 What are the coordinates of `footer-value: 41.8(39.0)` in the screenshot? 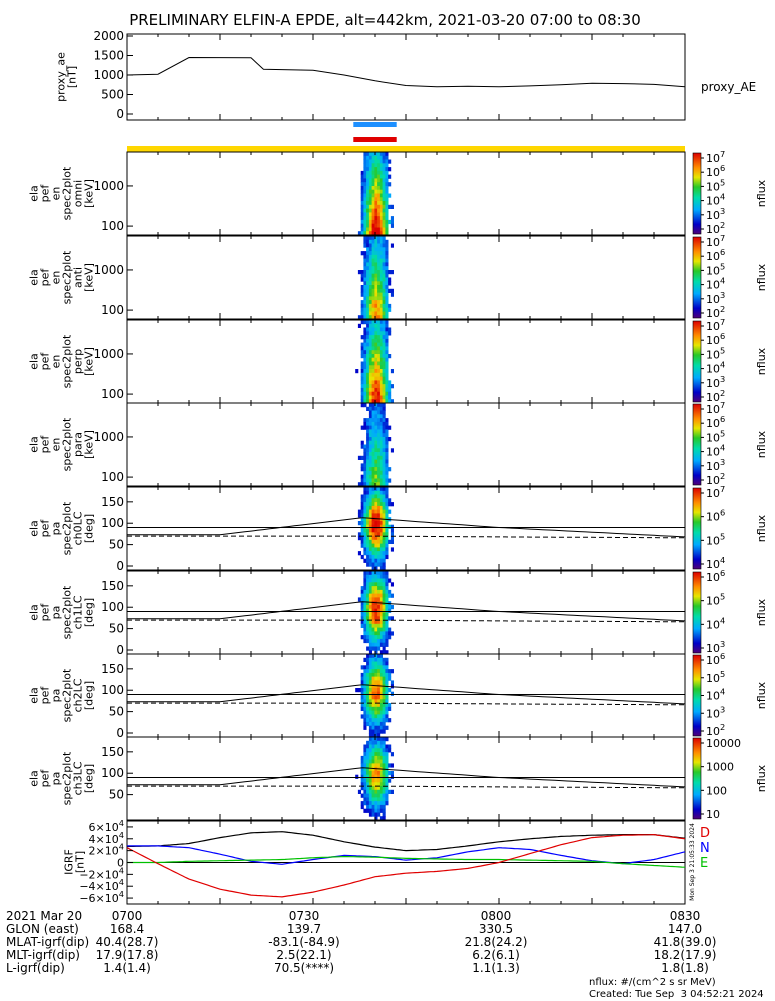 It's located at (685, 942).